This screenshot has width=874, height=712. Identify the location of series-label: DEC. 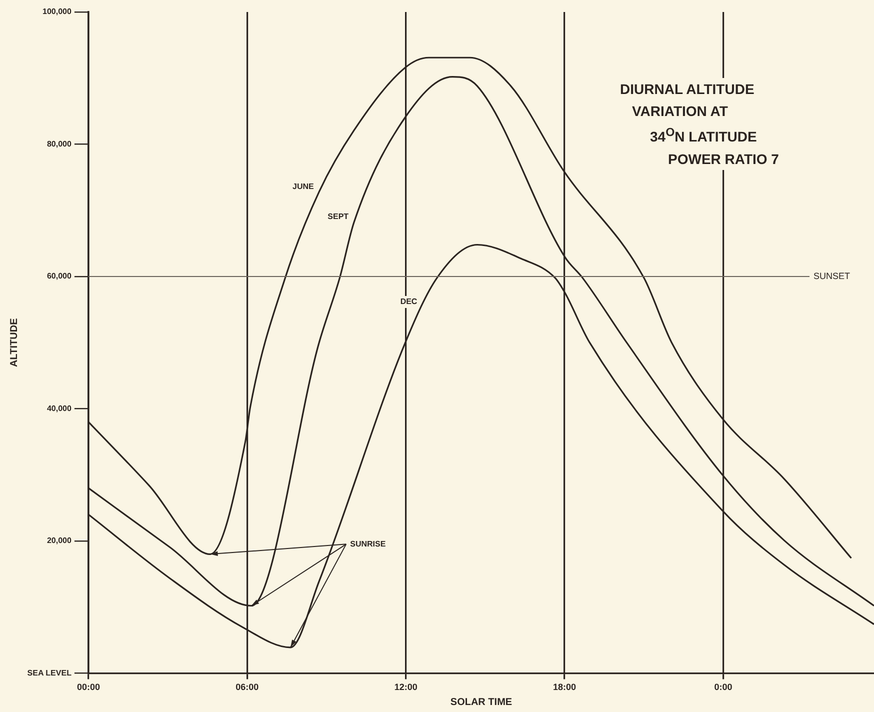
(409, 301).